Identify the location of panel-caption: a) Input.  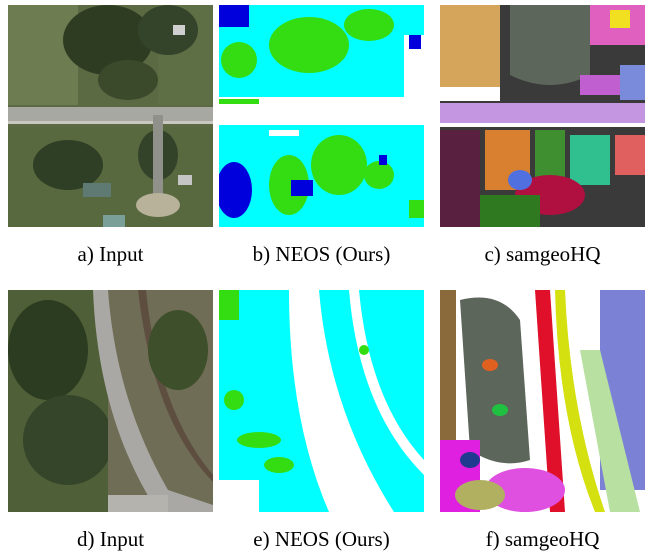
(111, 254).